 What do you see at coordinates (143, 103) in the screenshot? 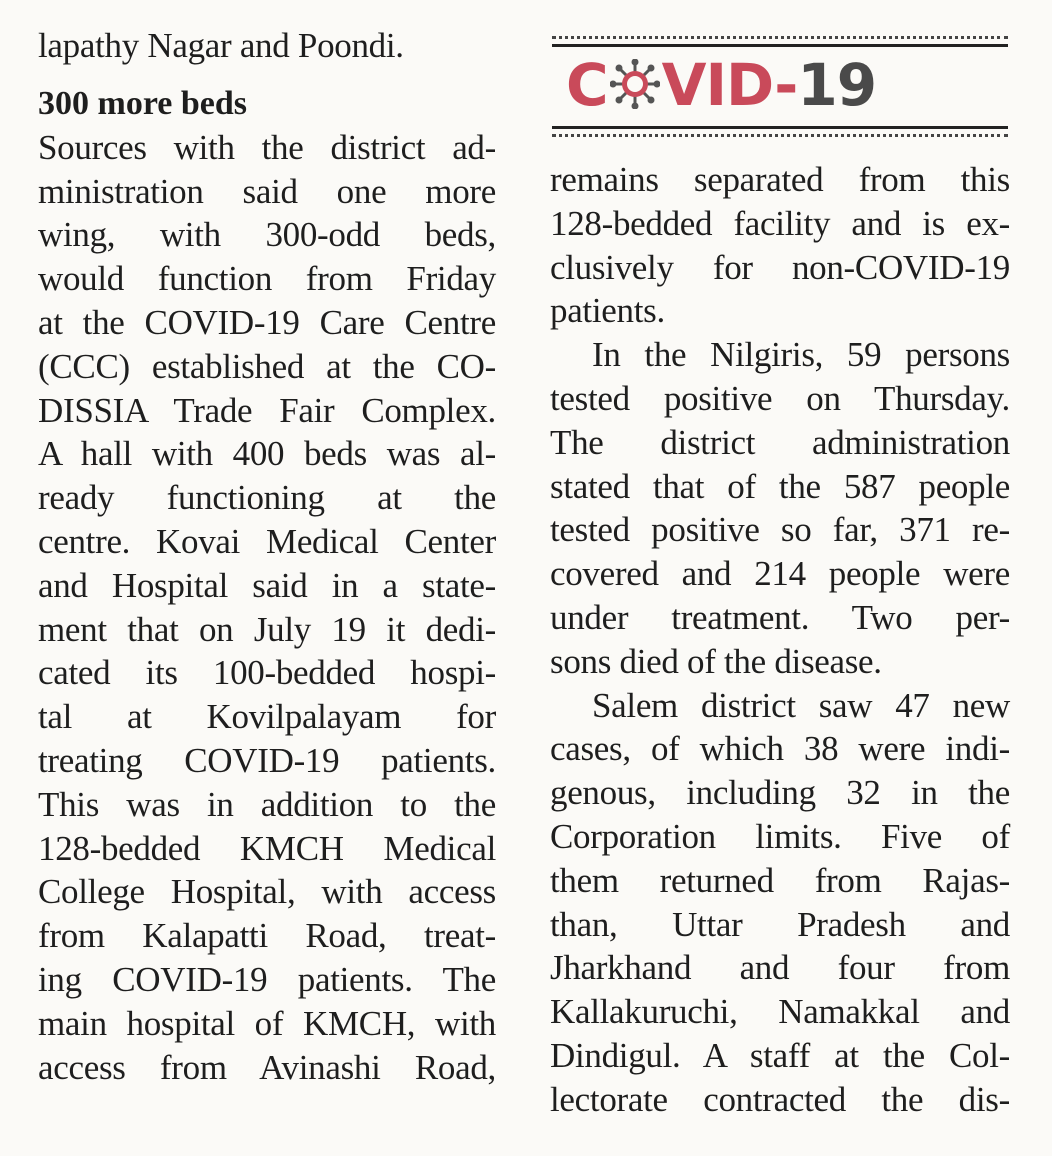
I see `section-heading: 300 more beds` at bounding box center [143, 103].